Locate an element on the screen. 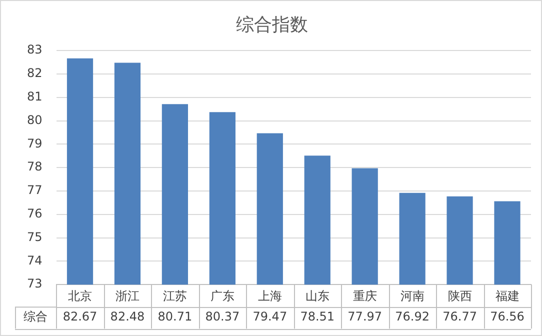 The width and height of the screenshot is (542, 336). x-tick-label: 福建 is located at coordinates (507, 295).